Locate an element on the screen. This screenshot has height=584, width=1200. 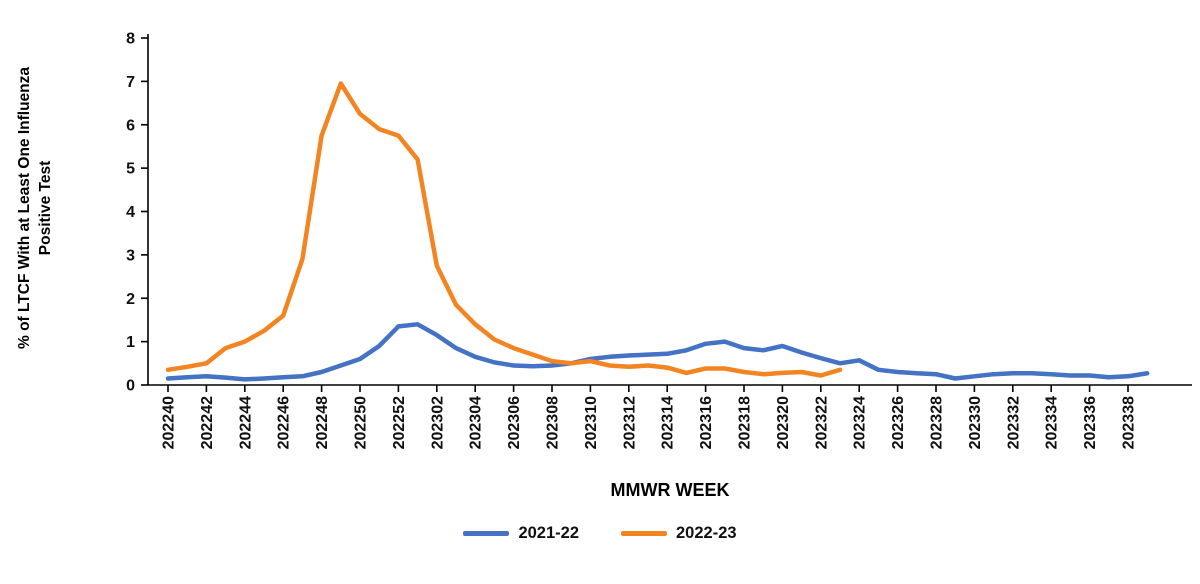
x-tick-label: 202310 is located at coordinates (591, 422).